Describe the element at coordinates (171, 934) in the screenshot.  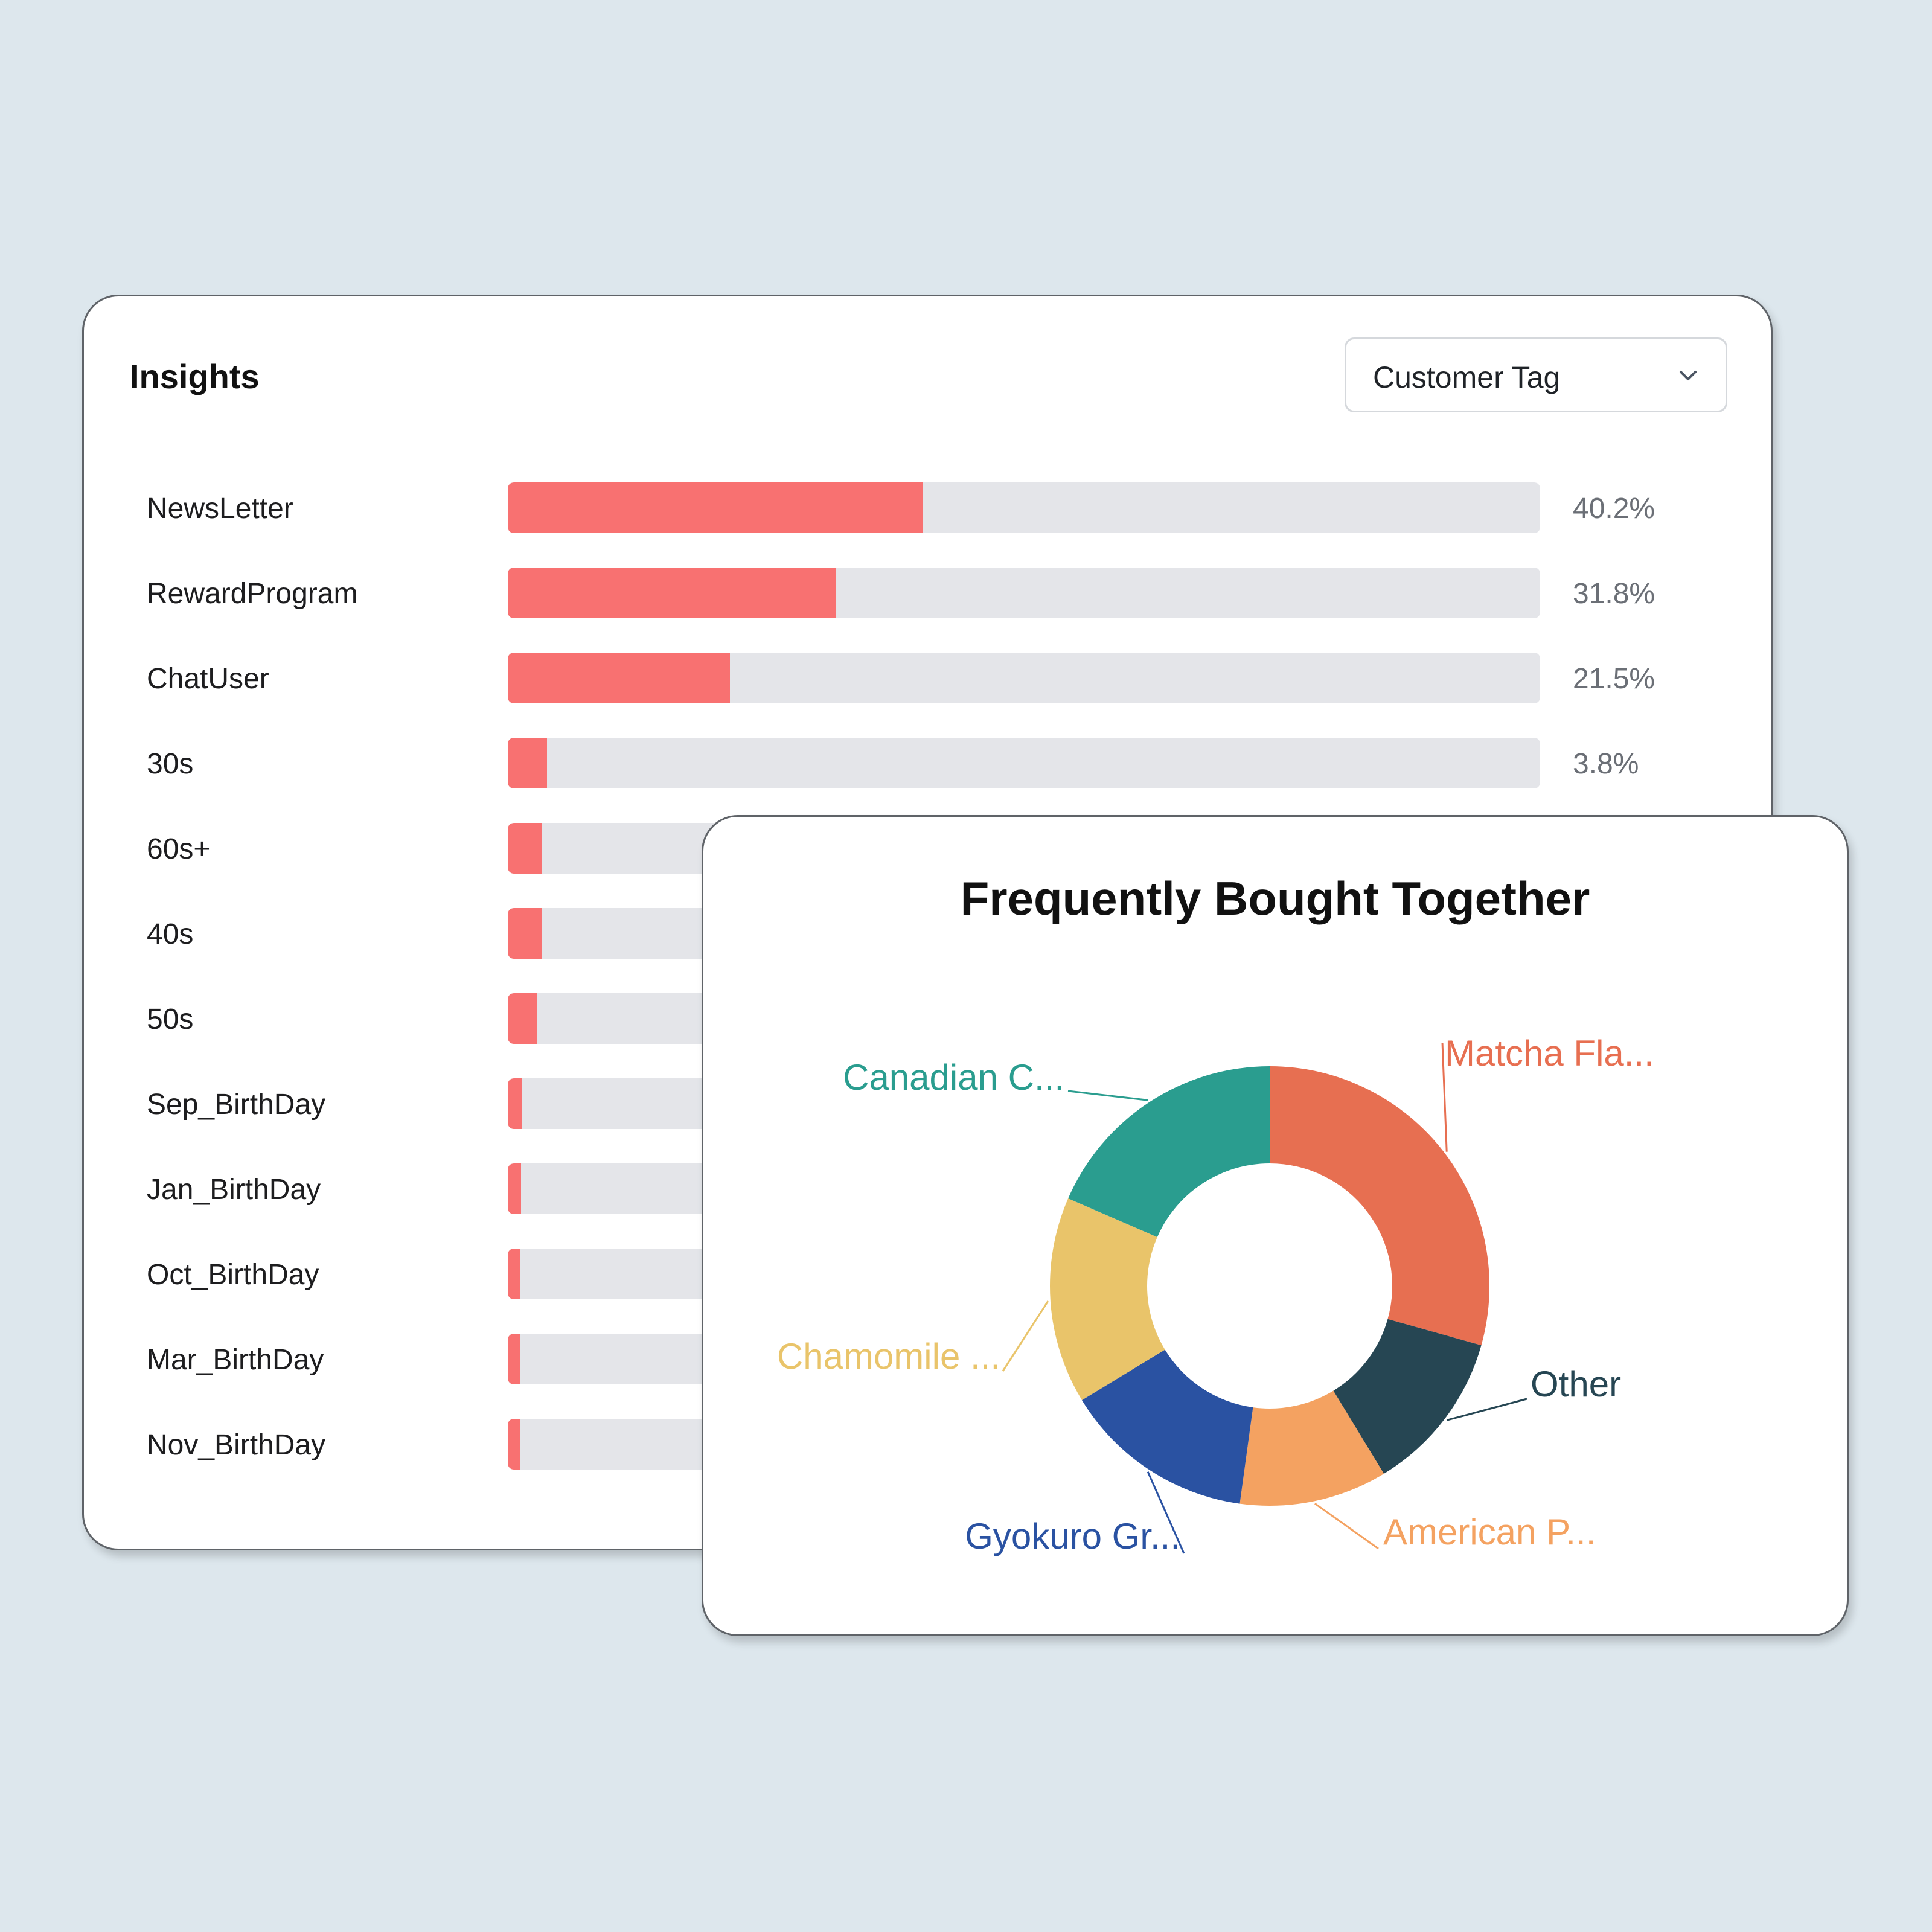
I see `insight-row-label: 40s` at that location.